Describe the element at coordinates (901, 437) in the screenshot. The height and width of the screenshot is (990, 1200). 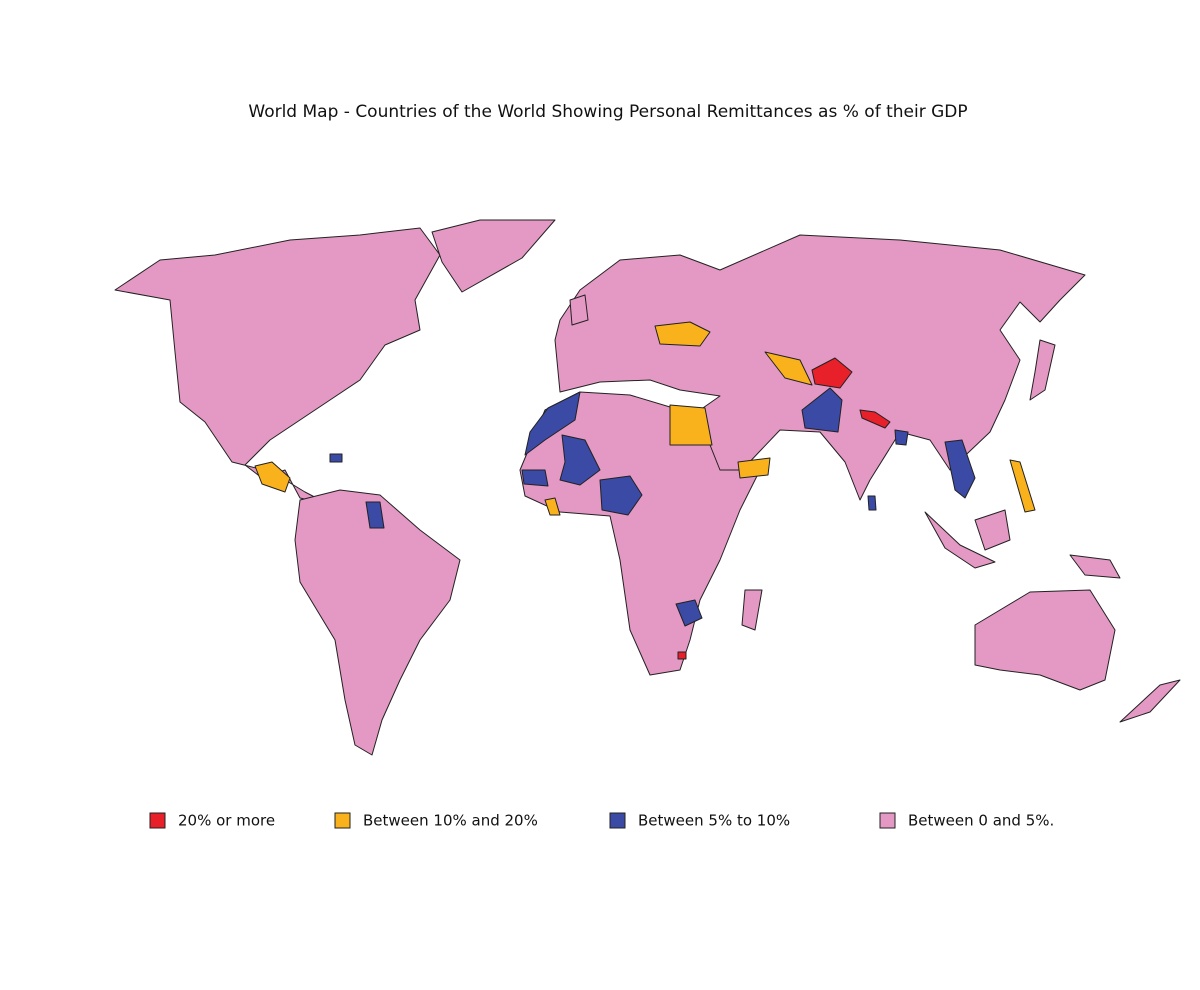
I see `bangladesh` at that location.